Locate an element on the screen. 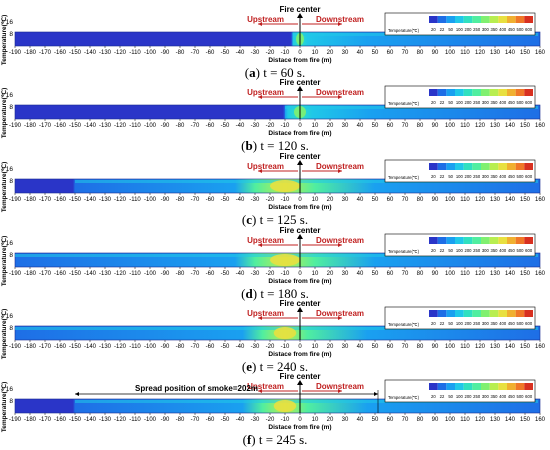  downstream-label: Downstream is located at coordinates (340, 92).